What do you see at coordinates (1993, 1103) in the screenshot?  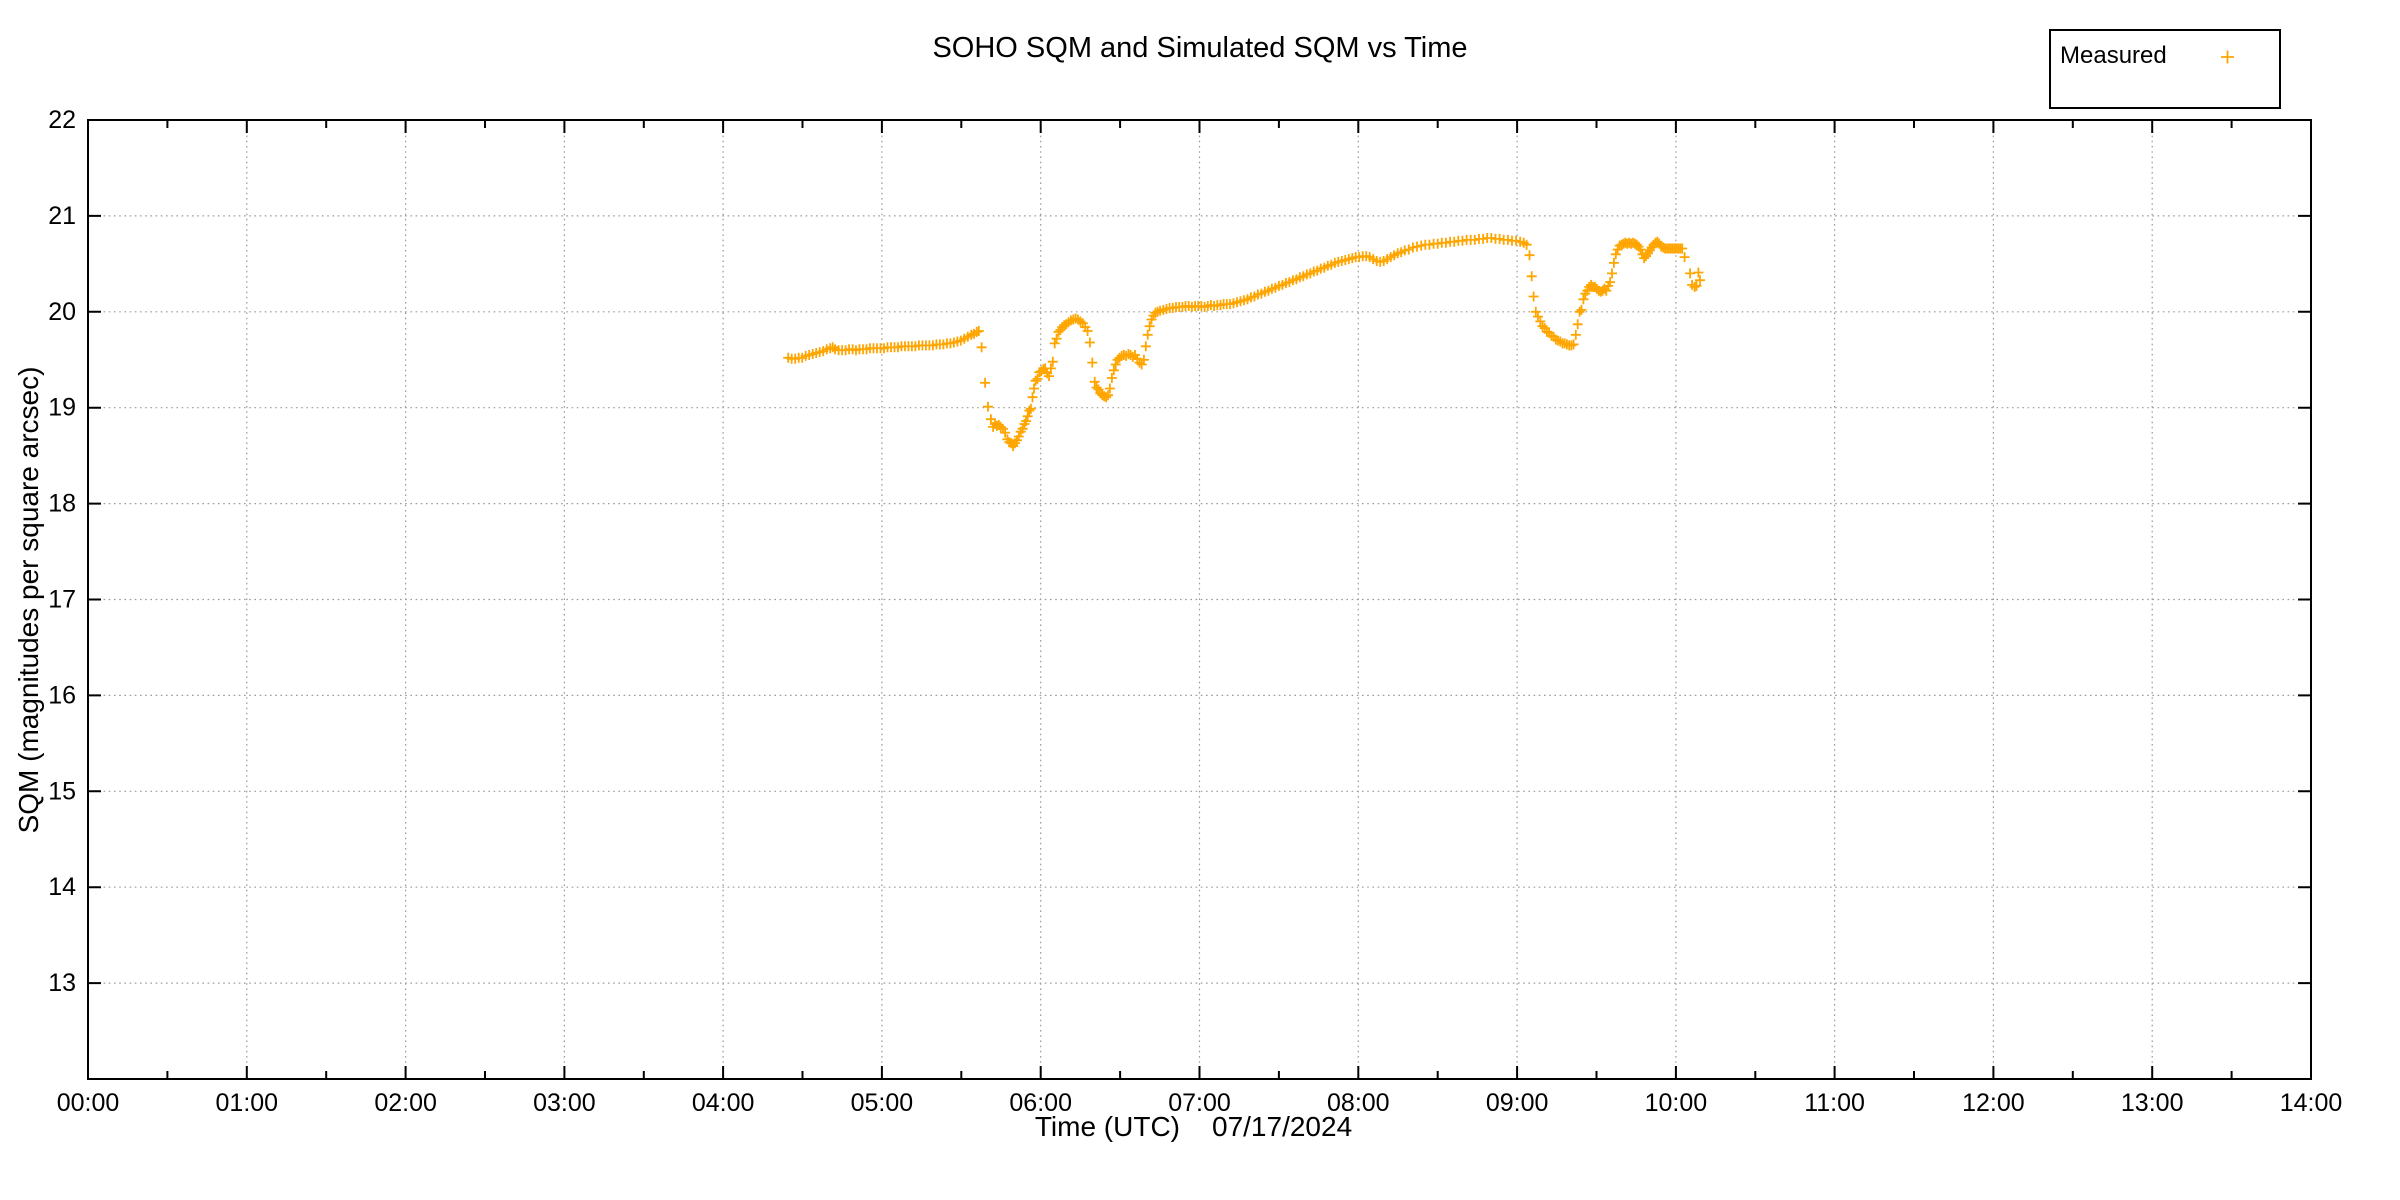 I see `x-tick-label: 12:00` at bounding box center [1993, 1103].